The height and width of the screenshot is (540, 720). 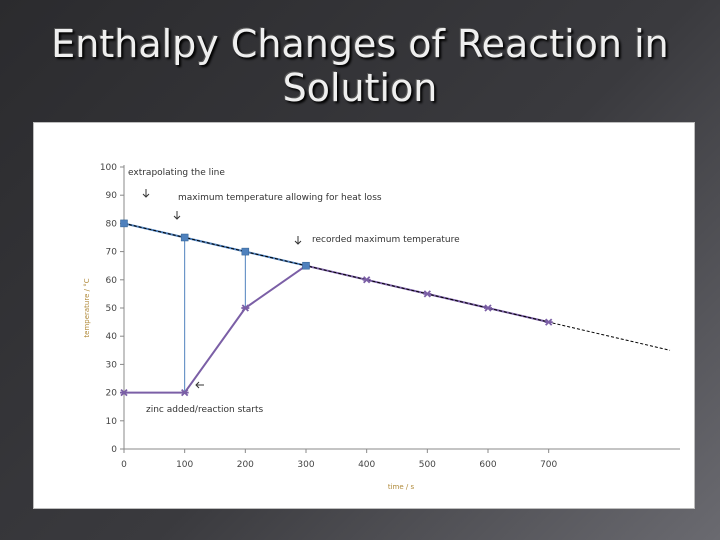 What do you see at coordinates (401, 487) in the screenshot?
I see `x-axis-label: time / s` at bounding box center [401, 487].